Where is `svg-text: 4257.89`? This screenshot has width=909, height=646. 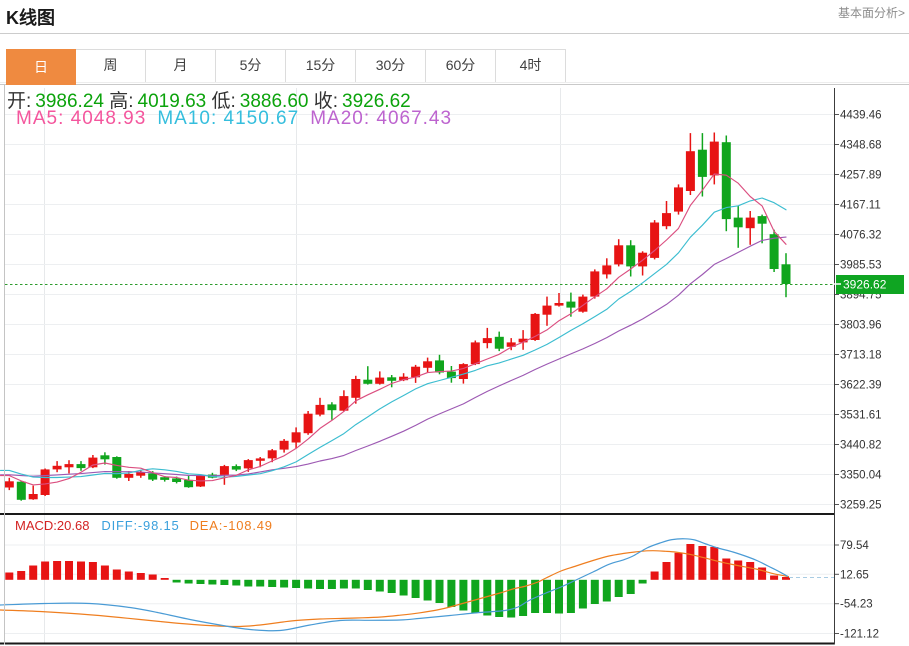 svg-text: 4257.89 is located at coordinates (861, 176).